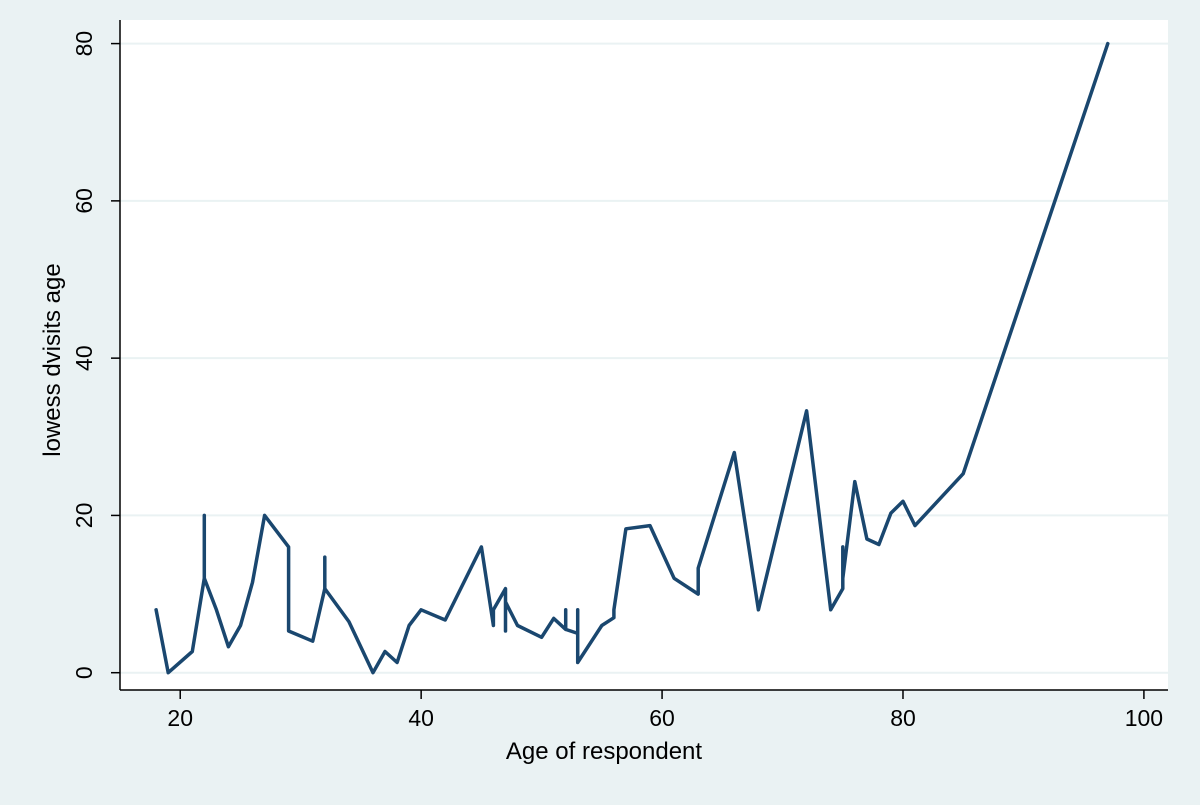  Describe the element at coordinates (52, 359) in the screenshot. I see `y-axis-title: lowess dvisits age` at that location.